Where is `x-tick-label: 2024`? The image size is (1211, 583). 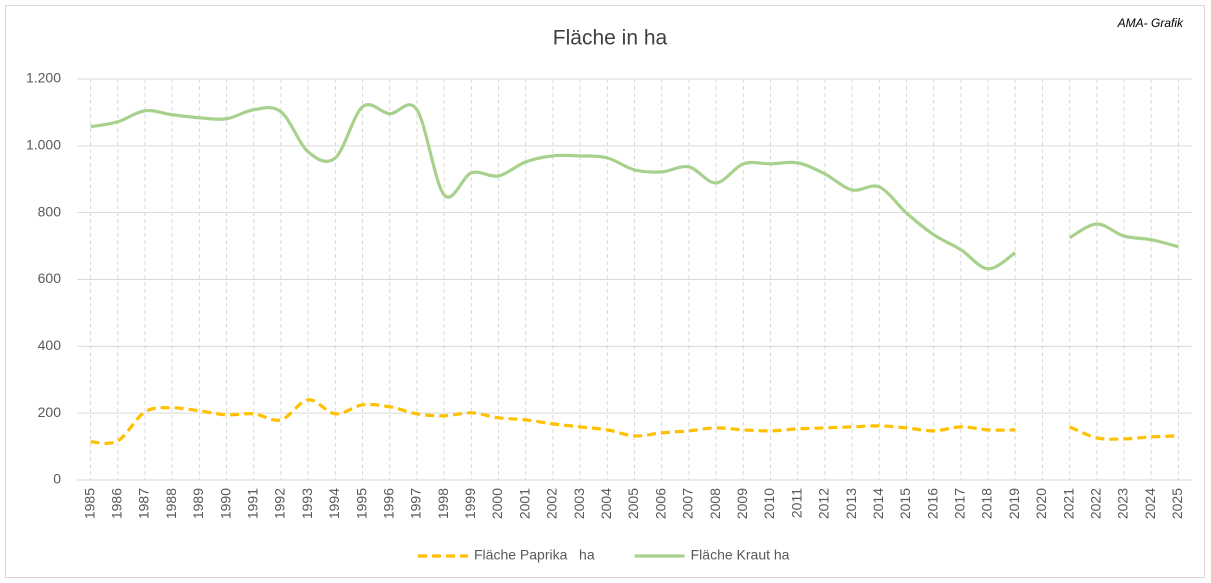 x-tick-label: 2024 is located at coordinates (1150, 503).